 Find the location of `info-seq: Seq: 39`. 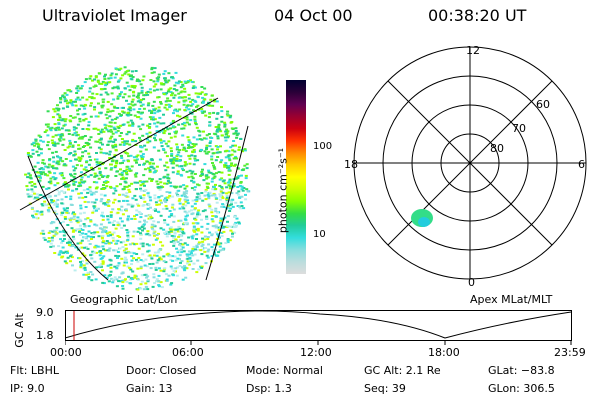

info-seq: Seq: 39 is located at coordinates (385, 388).